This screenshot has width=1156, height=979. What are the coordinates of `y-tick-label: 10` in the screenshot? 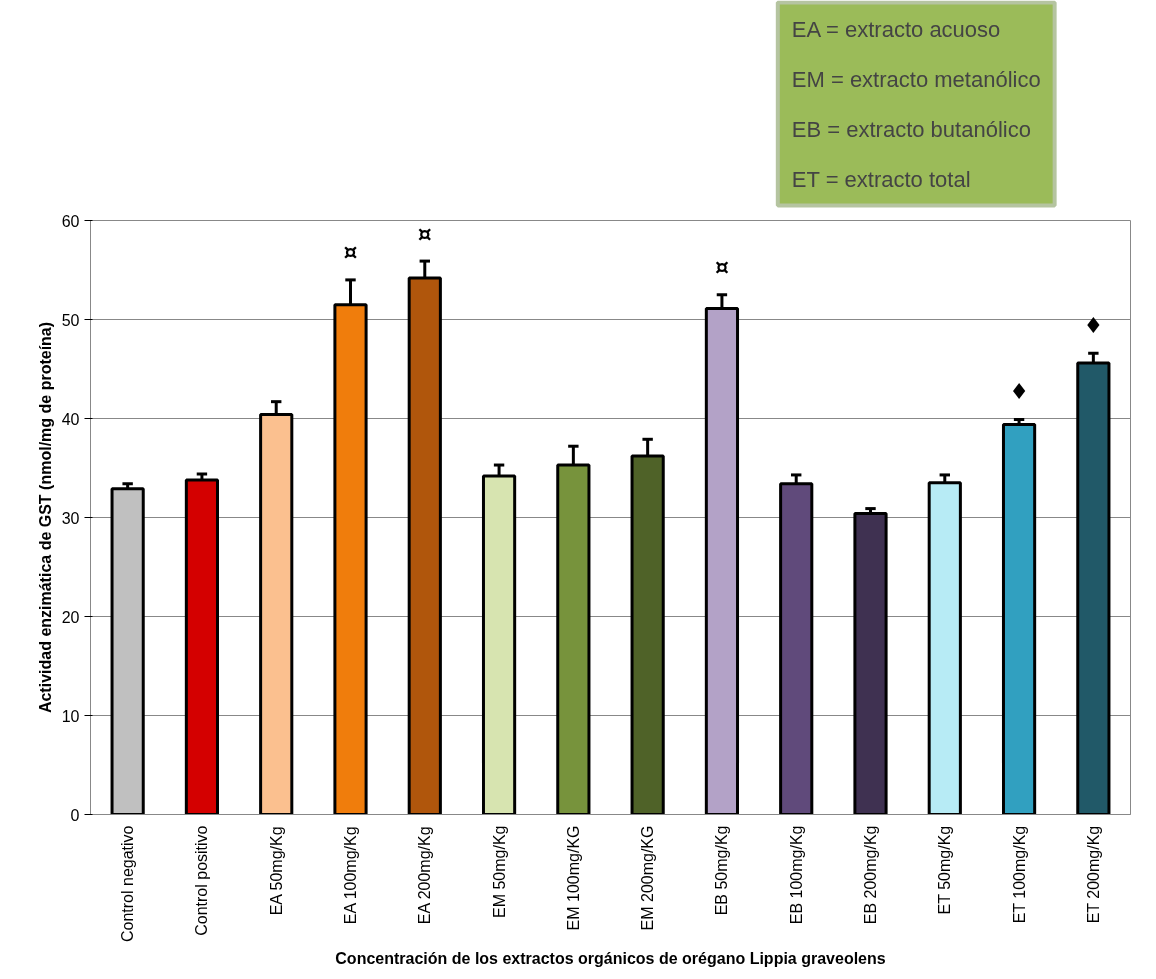 It's located at (70, 716).